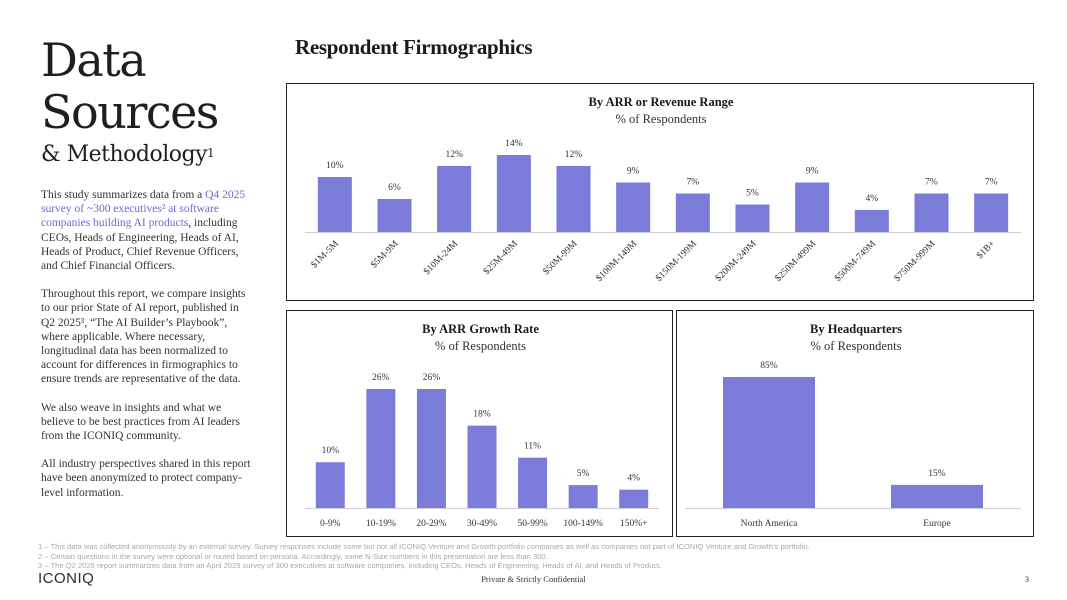  Describe the element at coordinates (915, 261) in the screenshot. I see `tick-label: $750M-999M` at that location.